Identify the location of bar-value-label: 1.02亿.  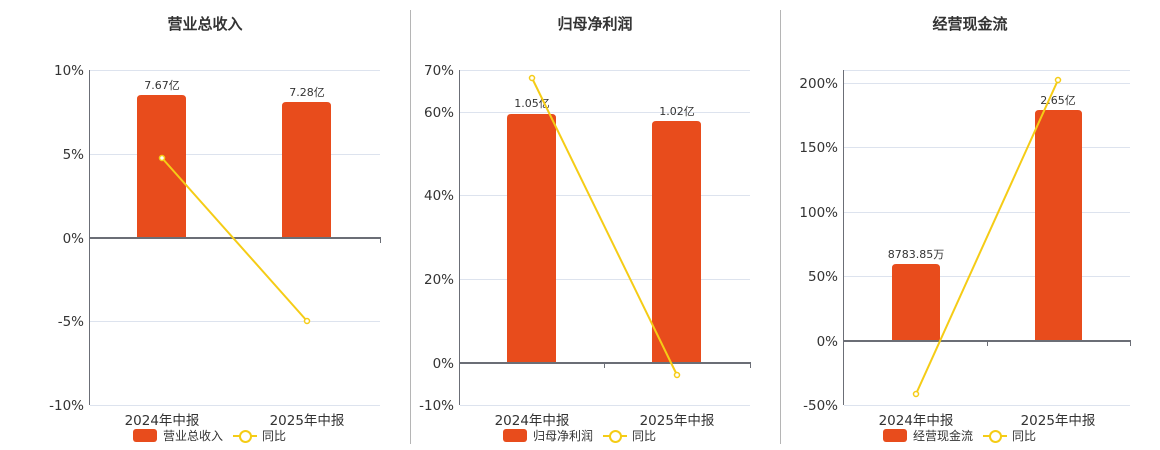
(677, 111).